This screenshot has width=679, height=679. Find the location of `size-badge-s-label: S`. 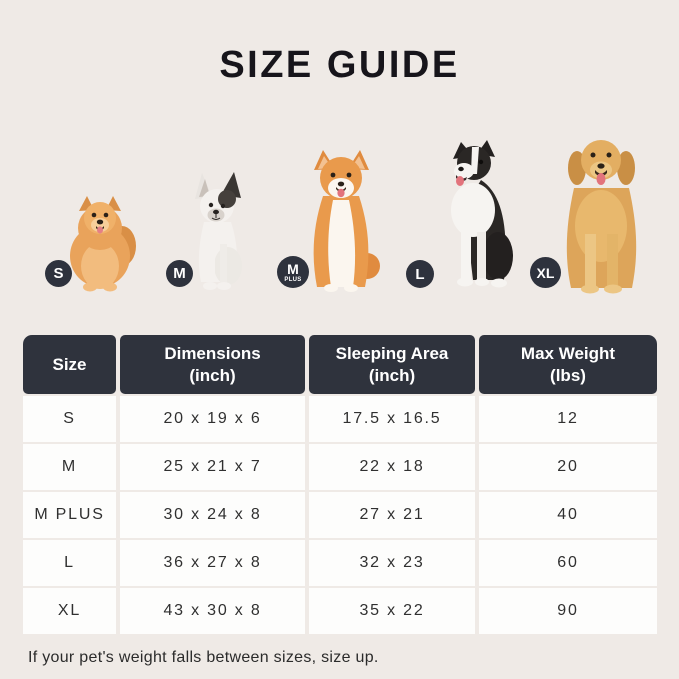

size-badge-s-label: S is located at coordinates (58, 273).